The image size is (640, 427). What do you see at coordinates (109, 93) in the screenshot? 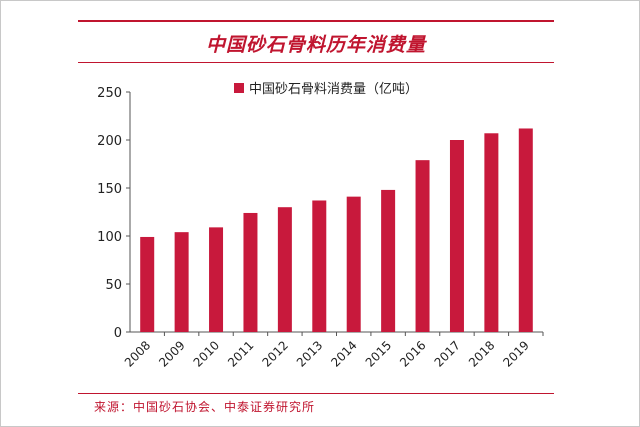
I see `y-tick-label-250: 250` at bounding box center [109, 93].